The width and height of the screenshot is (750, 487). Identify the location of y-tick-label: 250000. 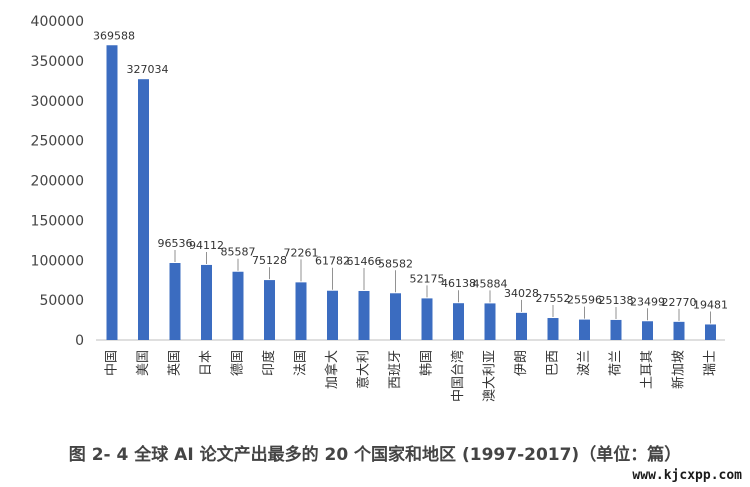
(57, 142).